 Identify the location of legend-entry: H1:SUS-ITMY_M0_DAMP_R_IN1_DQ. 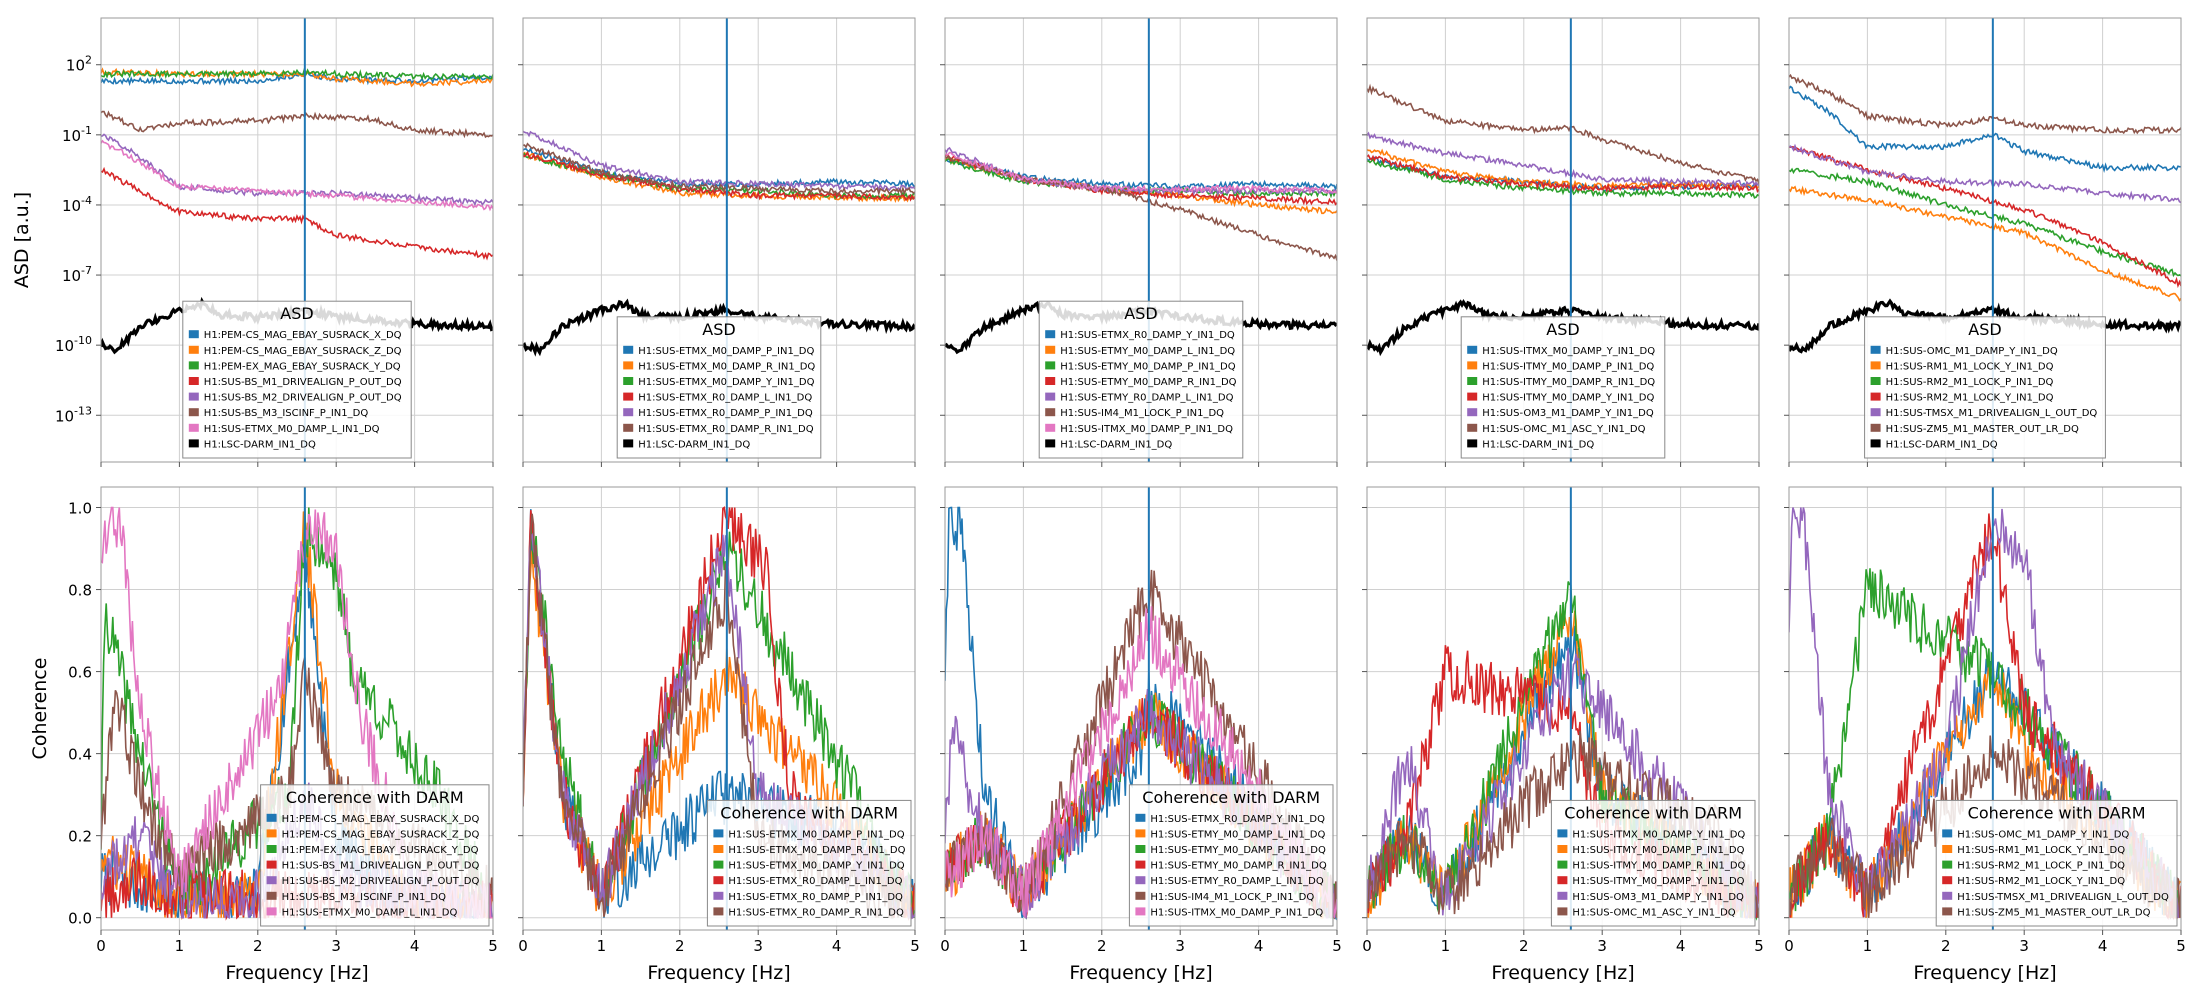
(1568, 382).